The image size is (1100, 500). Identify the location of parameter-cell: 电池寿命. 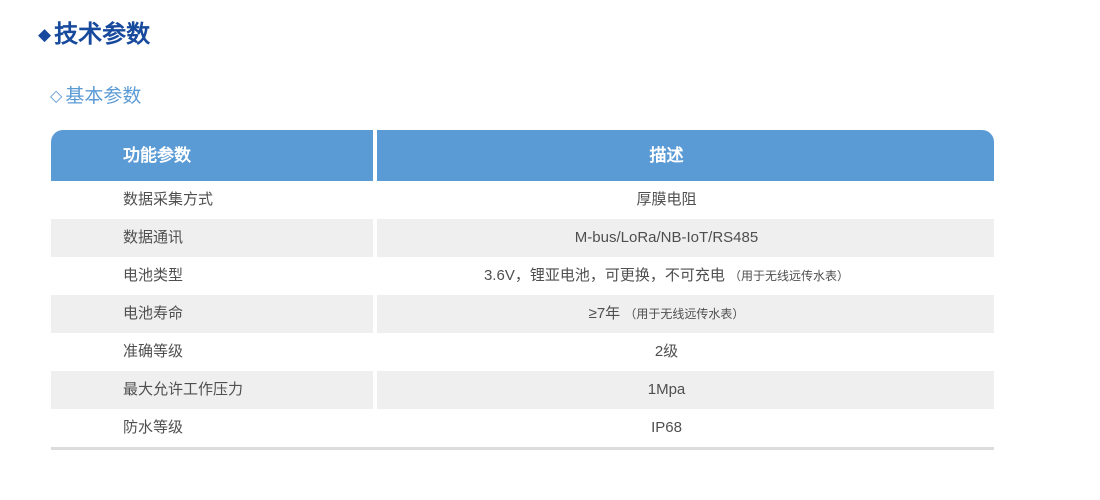
(212, 314).